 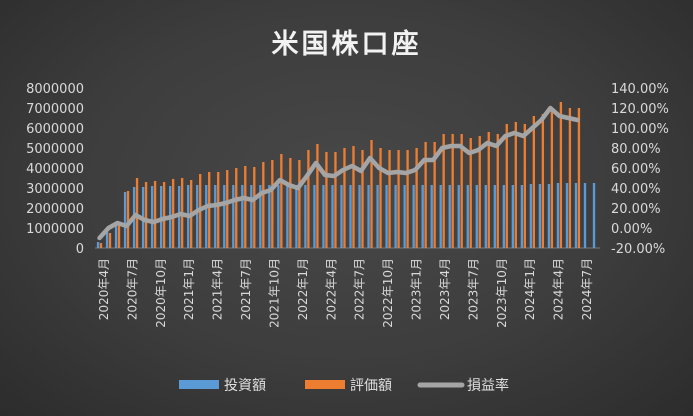 What do you see at coordinates (55, 109) in the screenshot?
I see `y-left-tick-label: 7000000` at bounding box center [55, 109].